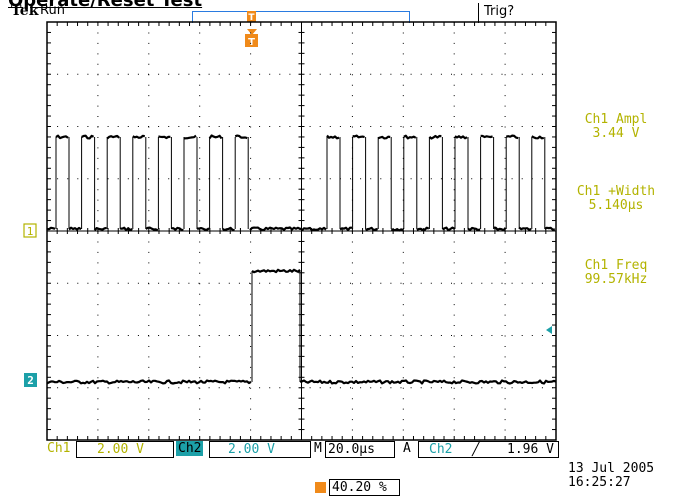 This screenshot has height=498, width=679. What do you see at coordinates (318, 448) in the screenshot?
I see `timebase-label: M` at bounding box center [318, 448].